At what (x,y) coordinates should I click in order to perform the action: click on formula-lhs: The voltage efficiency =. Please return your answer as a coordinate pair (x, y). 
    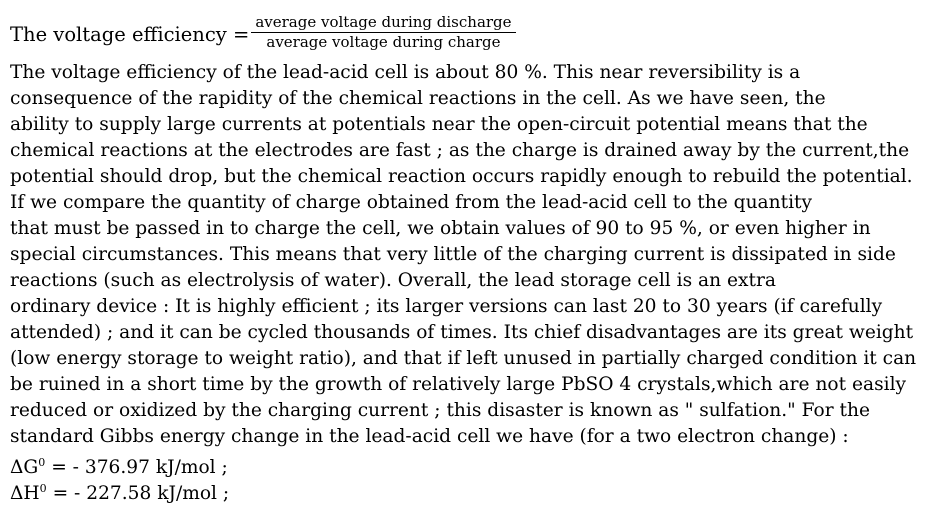
    Looking at the image, I should click on (130, 34).